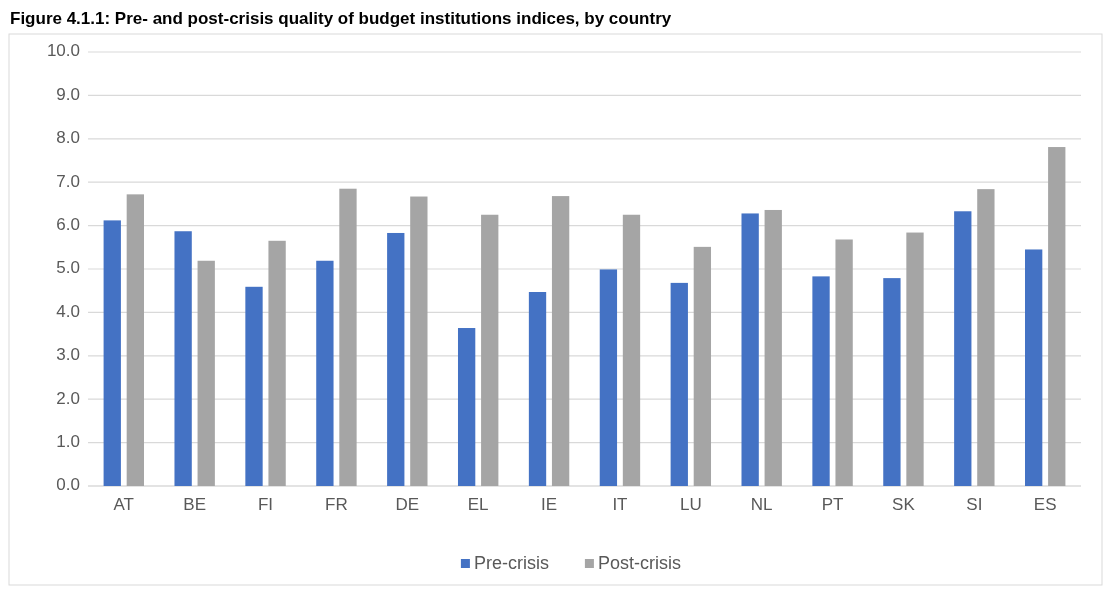 The width and height of the screenshot is (1111, 594). Describe the element at coordinates (68, 138) in the screenshot. I see `y-tick-label: 8.0` at that location.